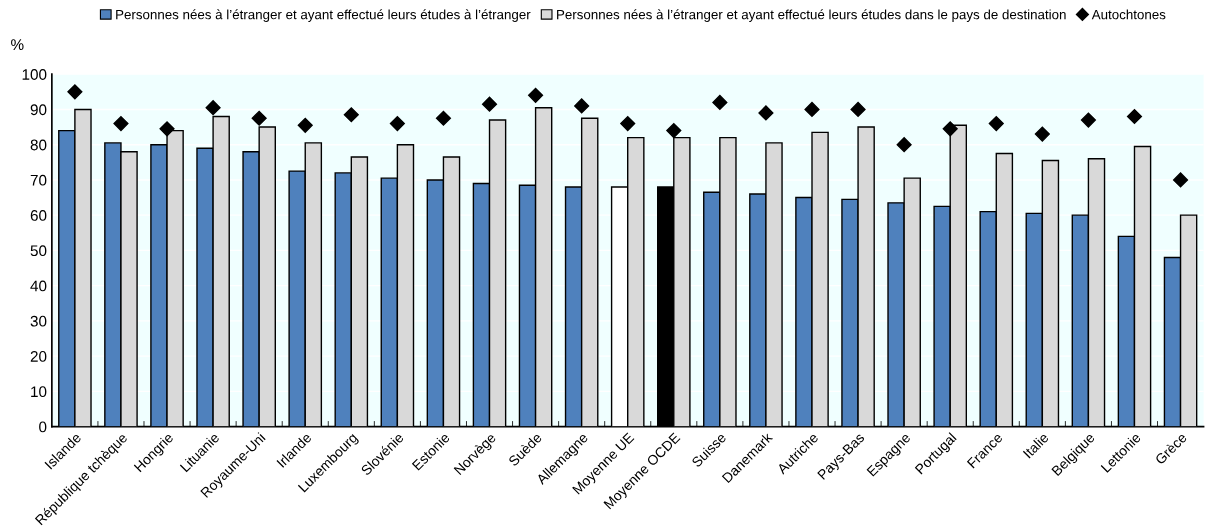 This screenshot has height=530, width=1206. I want to click on legend-label: Autochtones, so click(1128, 14).